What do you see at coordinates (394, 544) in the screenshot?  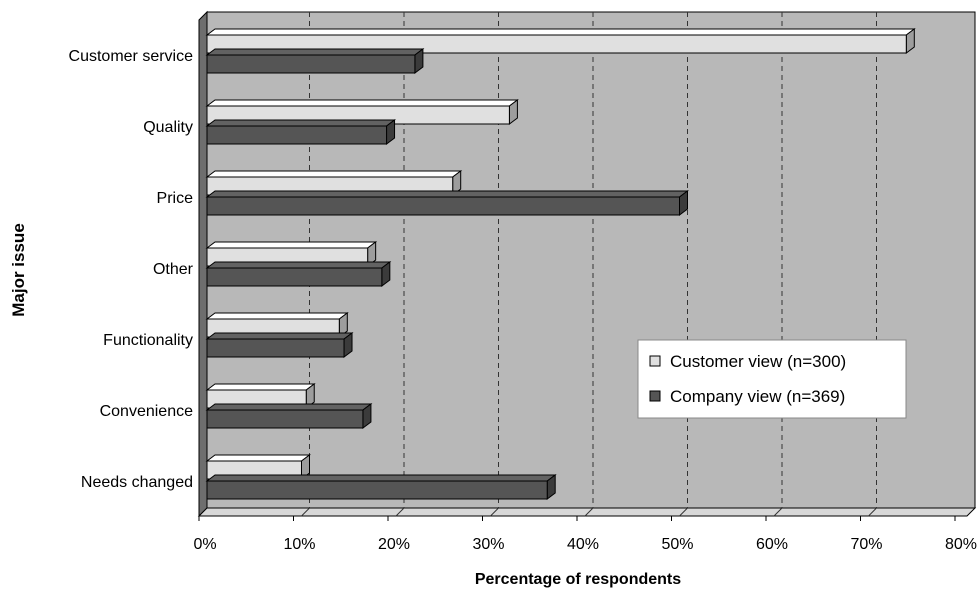 I see `x-tick-label: 20%` at bounding box center [394, 544].